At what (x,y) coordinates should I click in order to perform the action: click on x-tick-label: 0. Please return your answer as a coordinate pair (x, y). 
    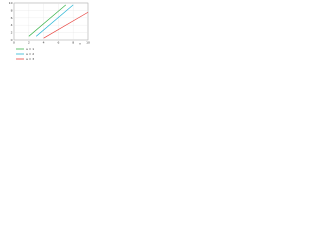
    Looking at the image, I should click on (14, 43).